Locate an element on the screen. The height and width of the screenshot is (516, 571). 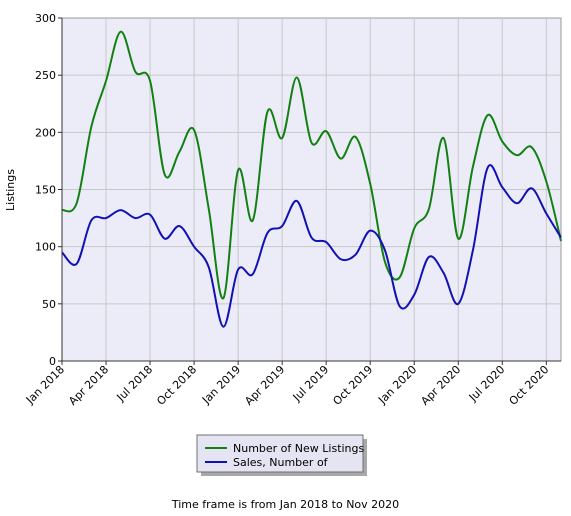
legend-label-new-listings: Number of New Listings is located at coordinates (299, 448).